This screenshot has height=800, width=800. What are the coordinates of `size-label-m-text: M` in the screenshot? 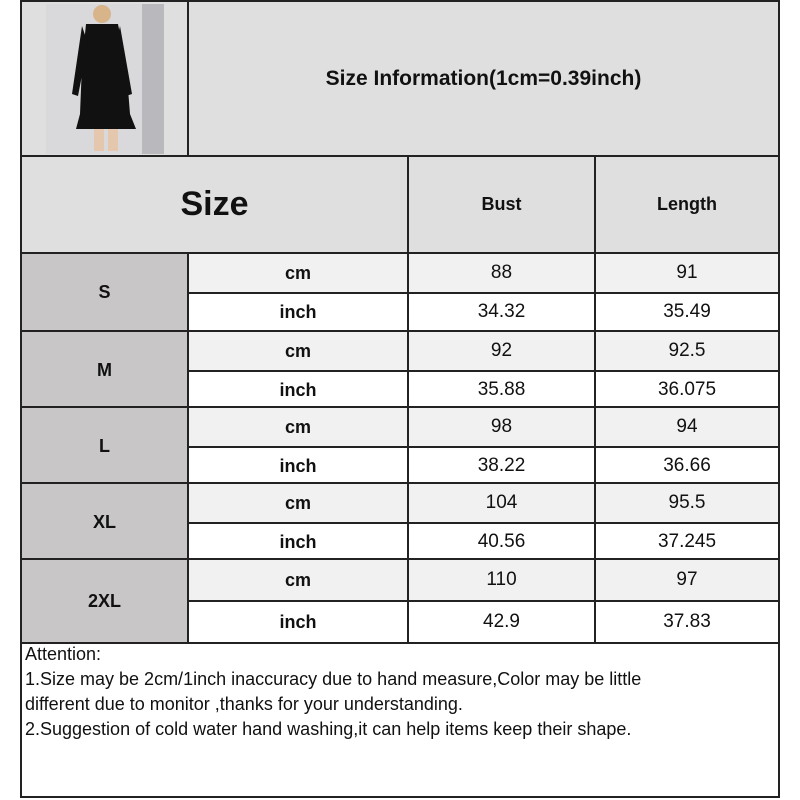 It's located at (104, 369).